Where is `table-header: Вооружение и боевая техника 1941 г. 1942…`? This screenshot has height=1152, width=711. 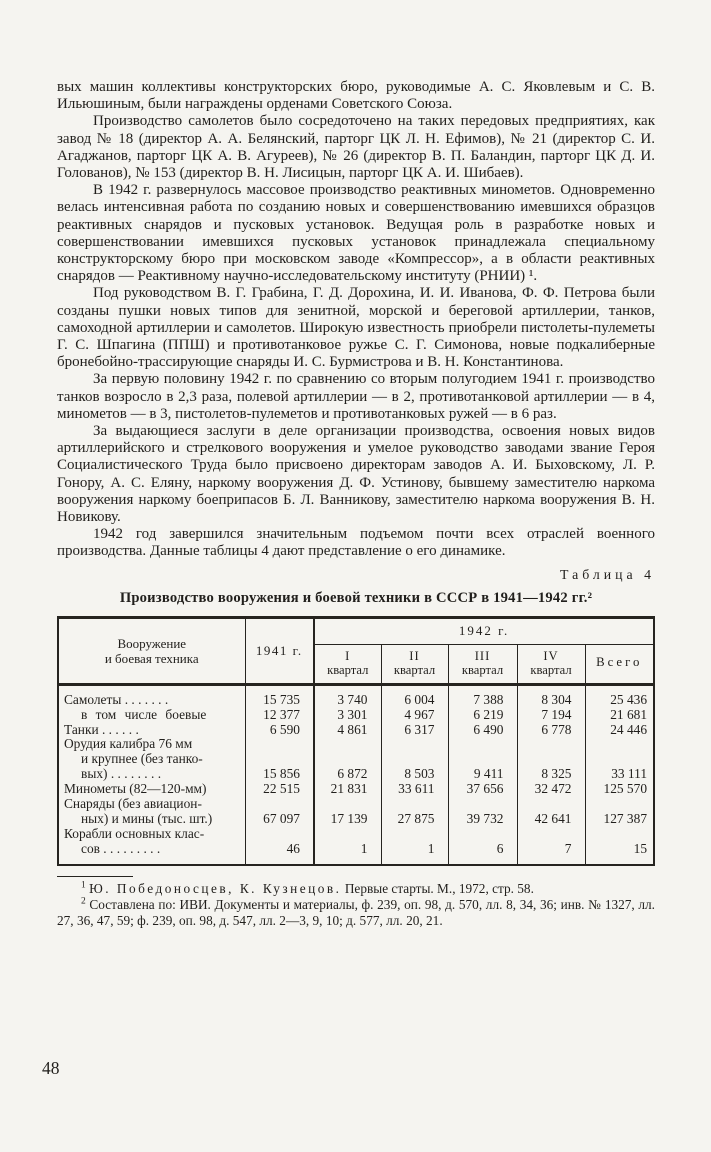 table-header: Вооружение и боевая техника 1941 г. 1942… is located at coordinates (356, 651).